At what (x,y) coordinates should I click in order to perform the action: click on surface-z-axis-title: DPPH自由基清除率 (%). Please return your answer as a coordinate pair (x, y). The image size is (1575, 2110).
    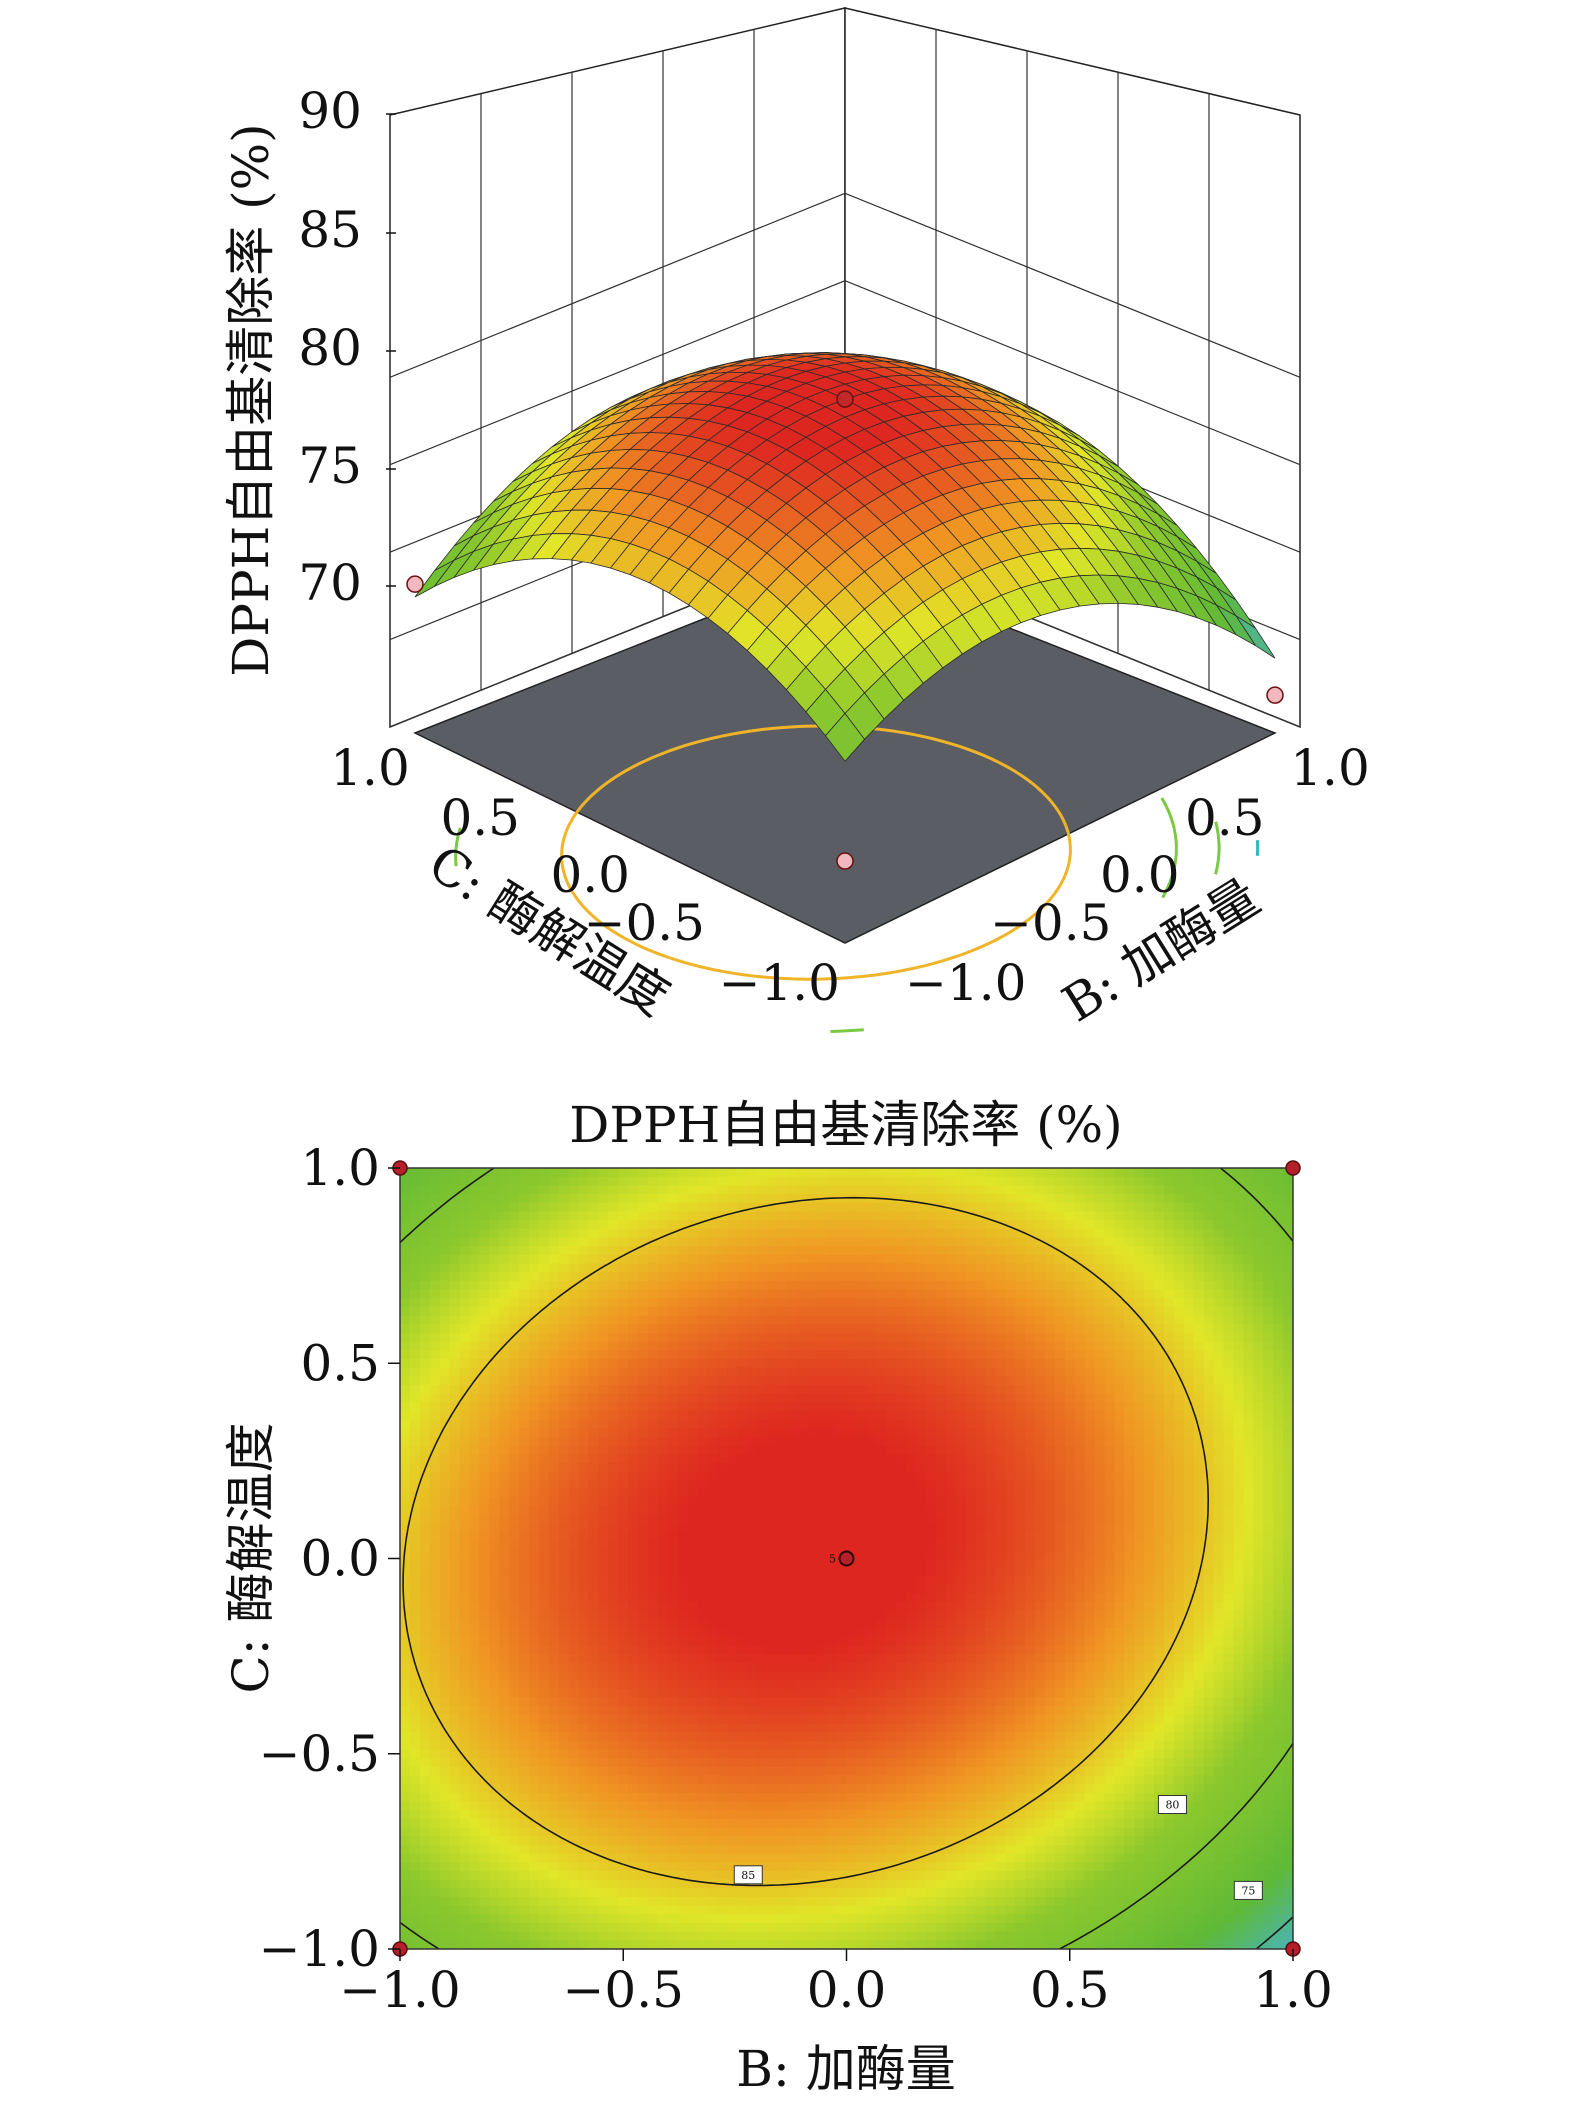
    Looking at the image, I should click on (251, 399).